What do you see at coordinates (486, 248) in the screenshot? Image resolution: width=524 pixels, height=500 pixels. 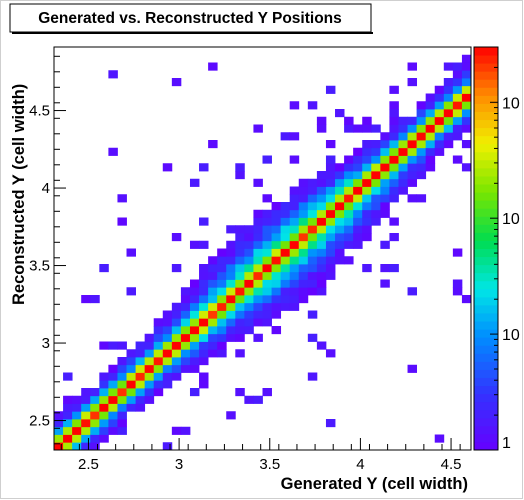 I see `colorbar-frame` at bounding box center [486, 248].